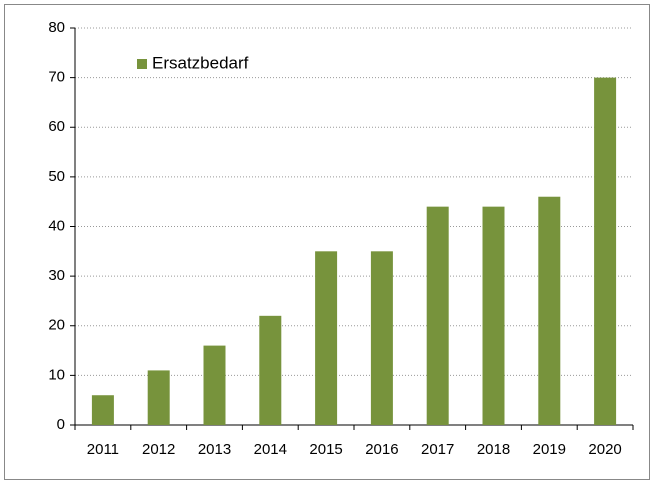 The width and height of the screenshot is (654, 484). I want to click on y-tick-label: 30, so click(56, 275).